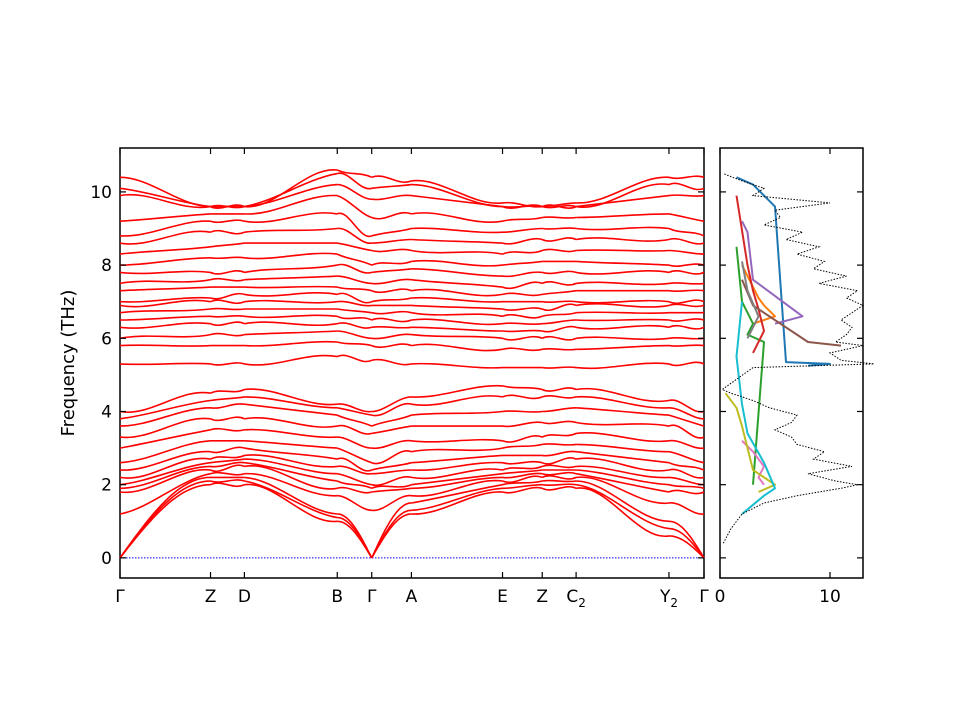 This screenshot has width=960, height=720. Describe the element at coordinates (502, 597) in the screenshot. I see `x-tick-label: E` at that location.